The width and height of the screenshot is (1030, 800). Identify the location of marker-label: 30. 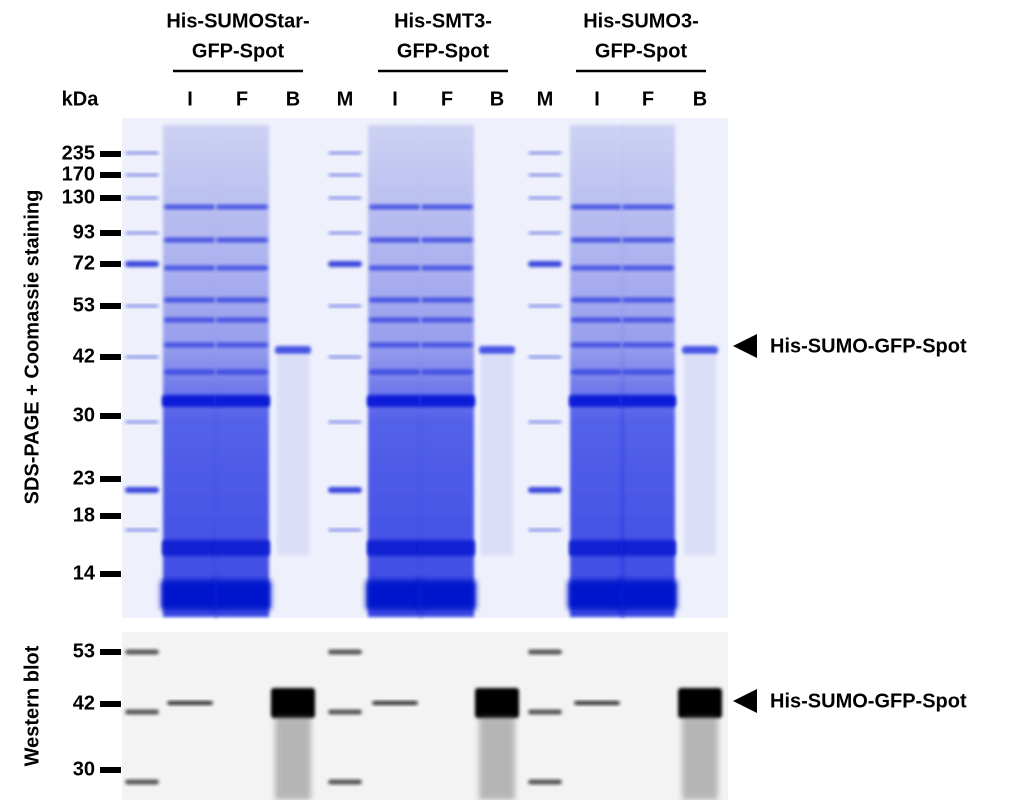
(84, 415).